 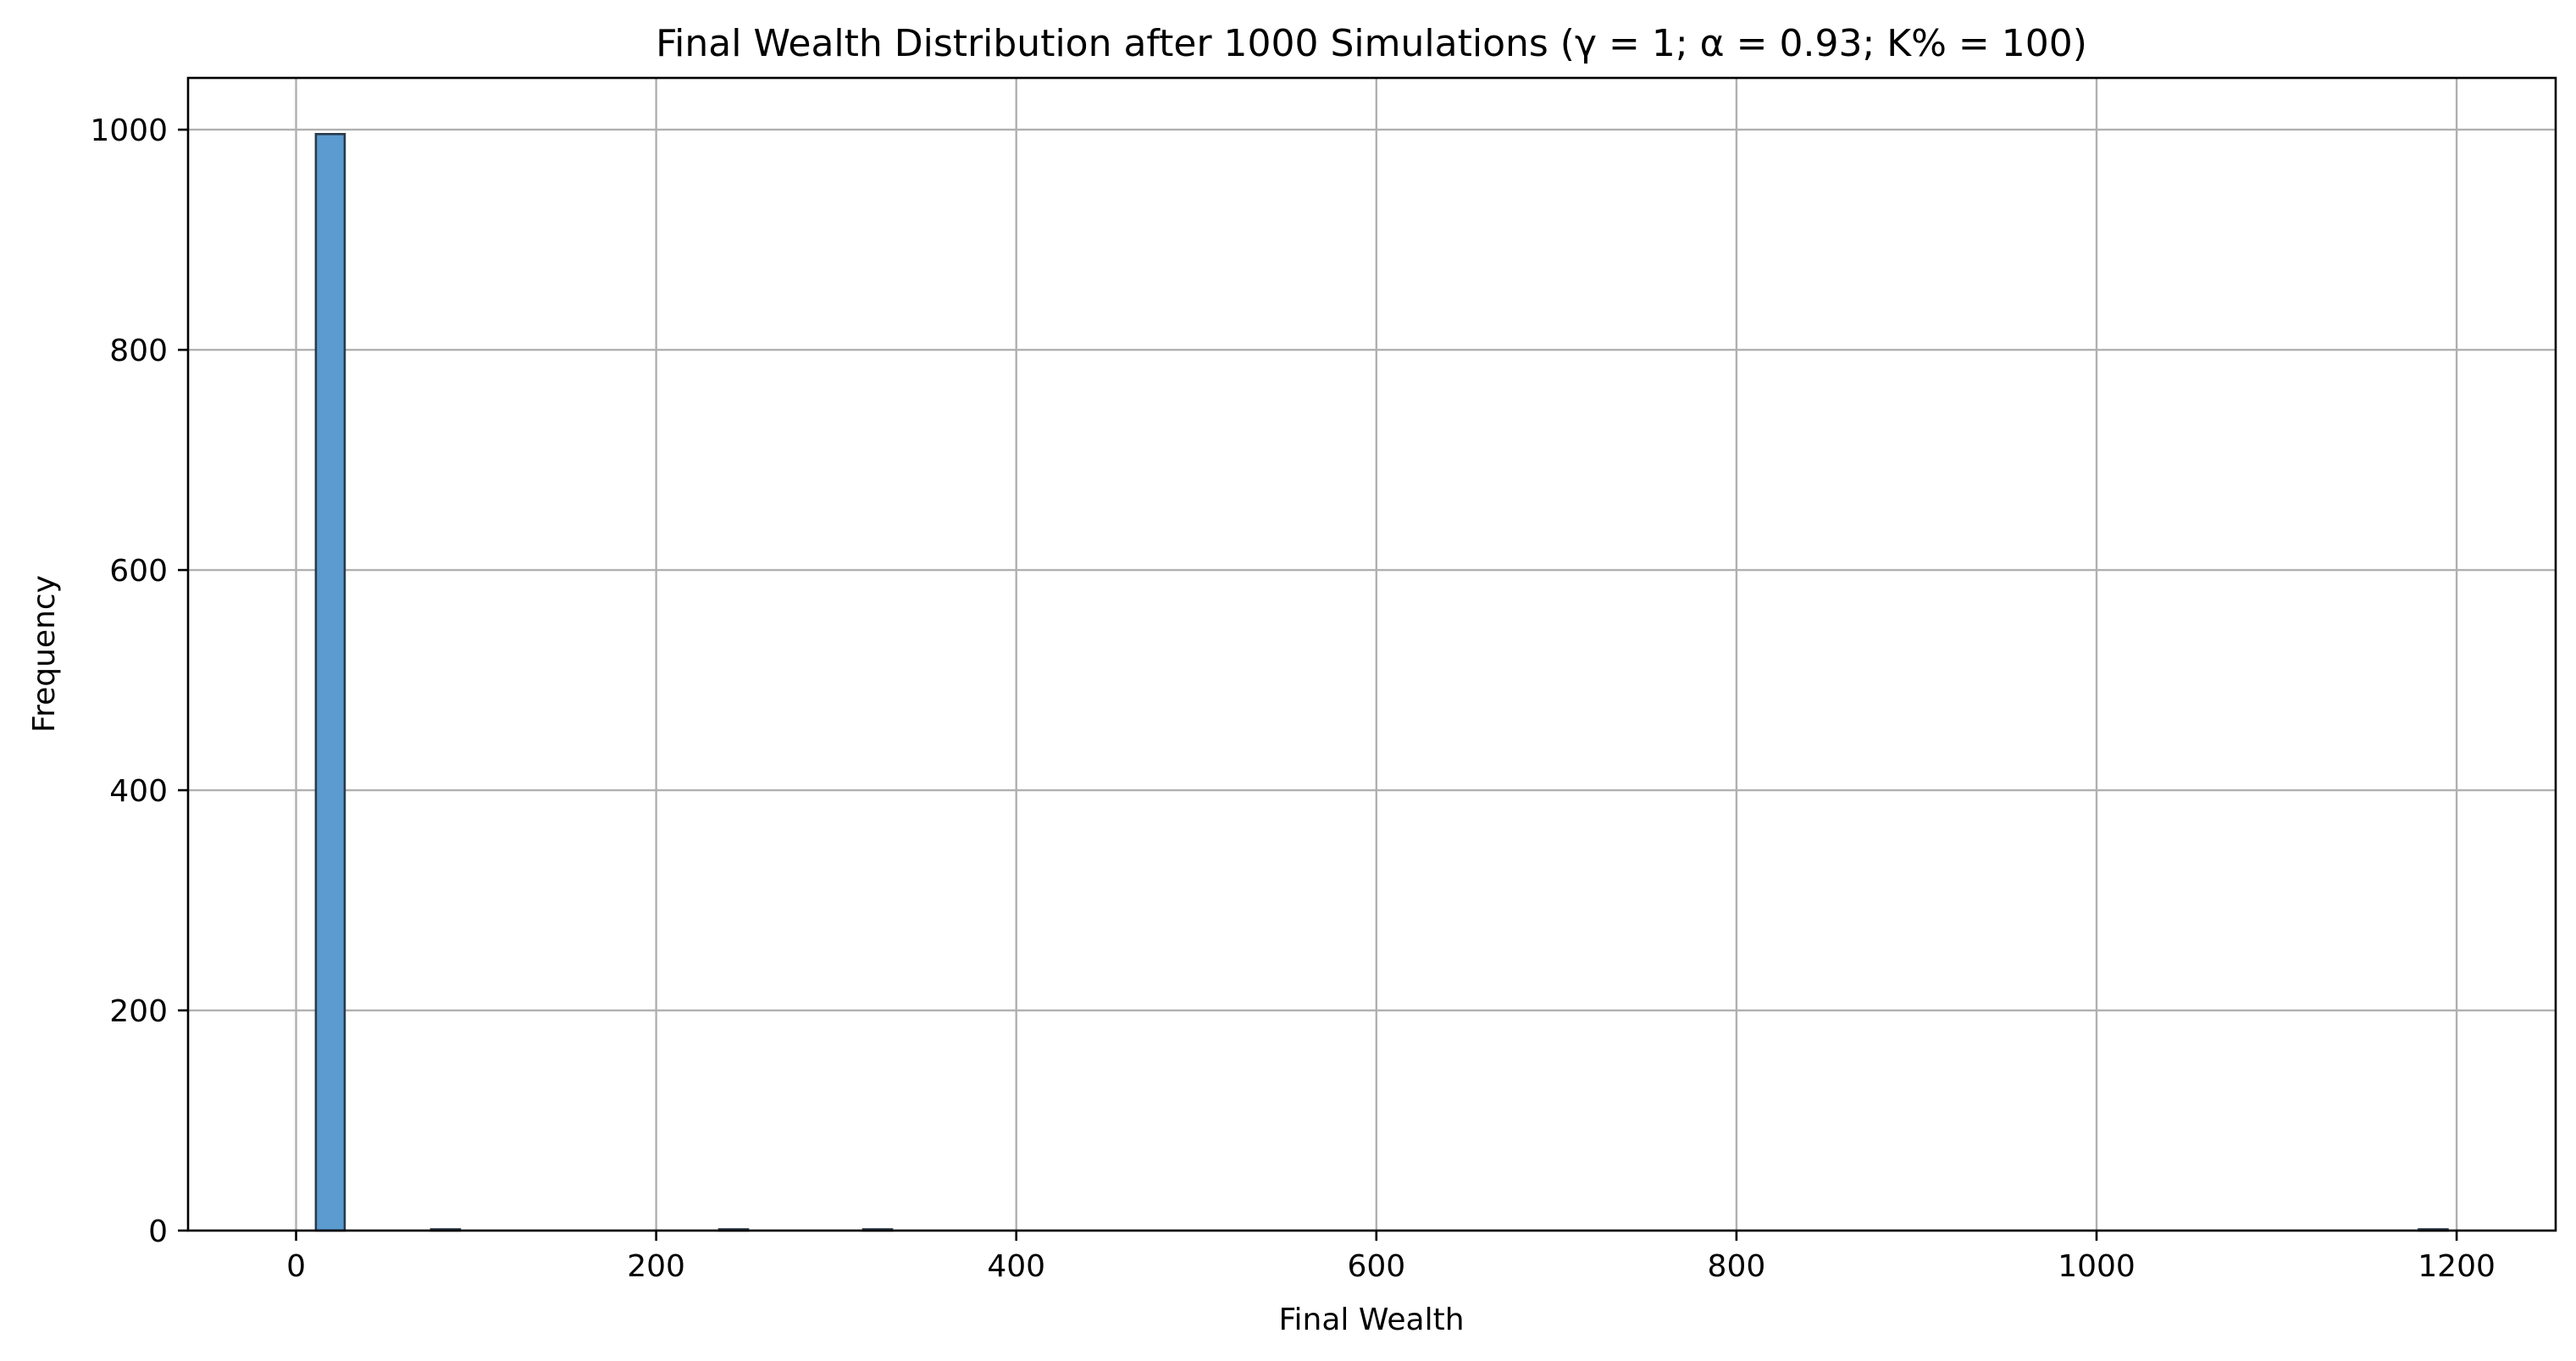 What do you see at coordinates (138, 791) in the screenshot?
I see `y-tick-label: 400` at bounding box center [138, 791].